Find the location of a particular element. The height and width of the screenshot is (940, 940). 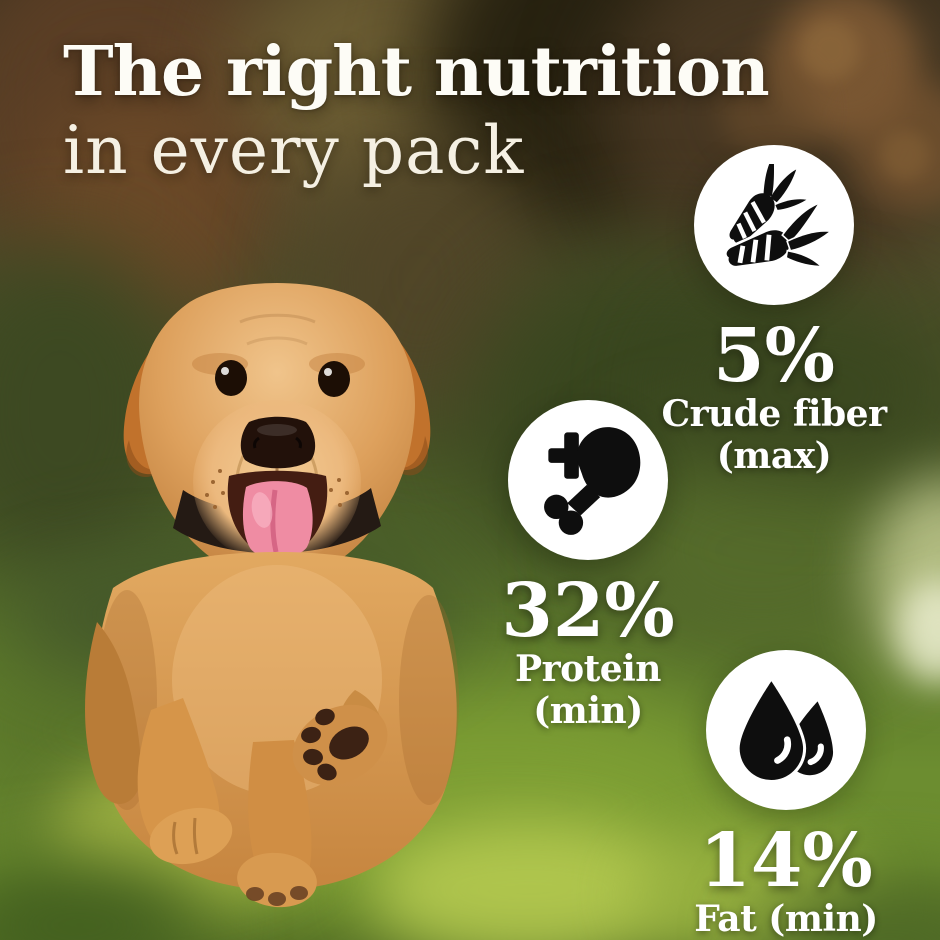

grass-shadow is located at coordinates (800, 390).